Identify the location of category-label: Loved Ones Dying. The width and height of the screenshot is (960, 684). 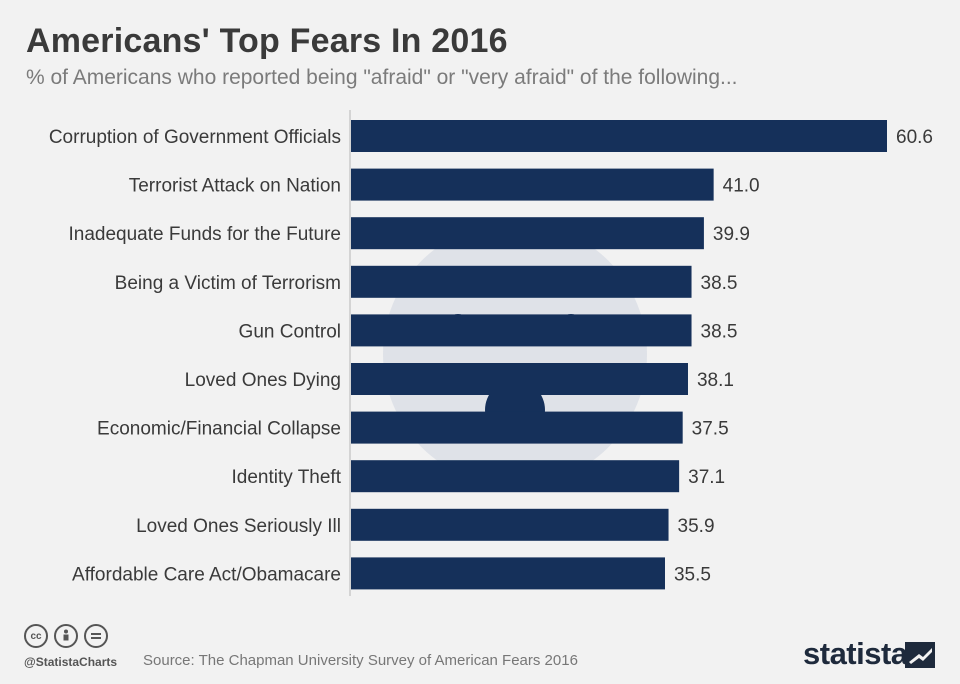
(263, 380).